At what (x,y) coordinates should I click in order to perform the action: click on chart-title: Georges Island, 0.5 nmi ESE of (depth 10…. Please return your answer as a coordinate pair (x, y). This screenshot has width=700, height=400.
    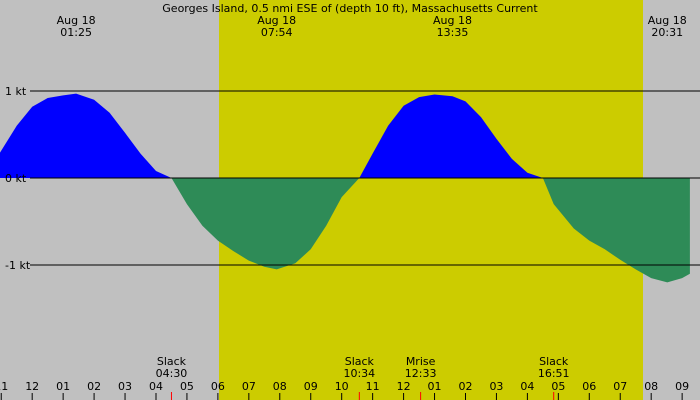
    Looking at the image, I should click on (350, 8).